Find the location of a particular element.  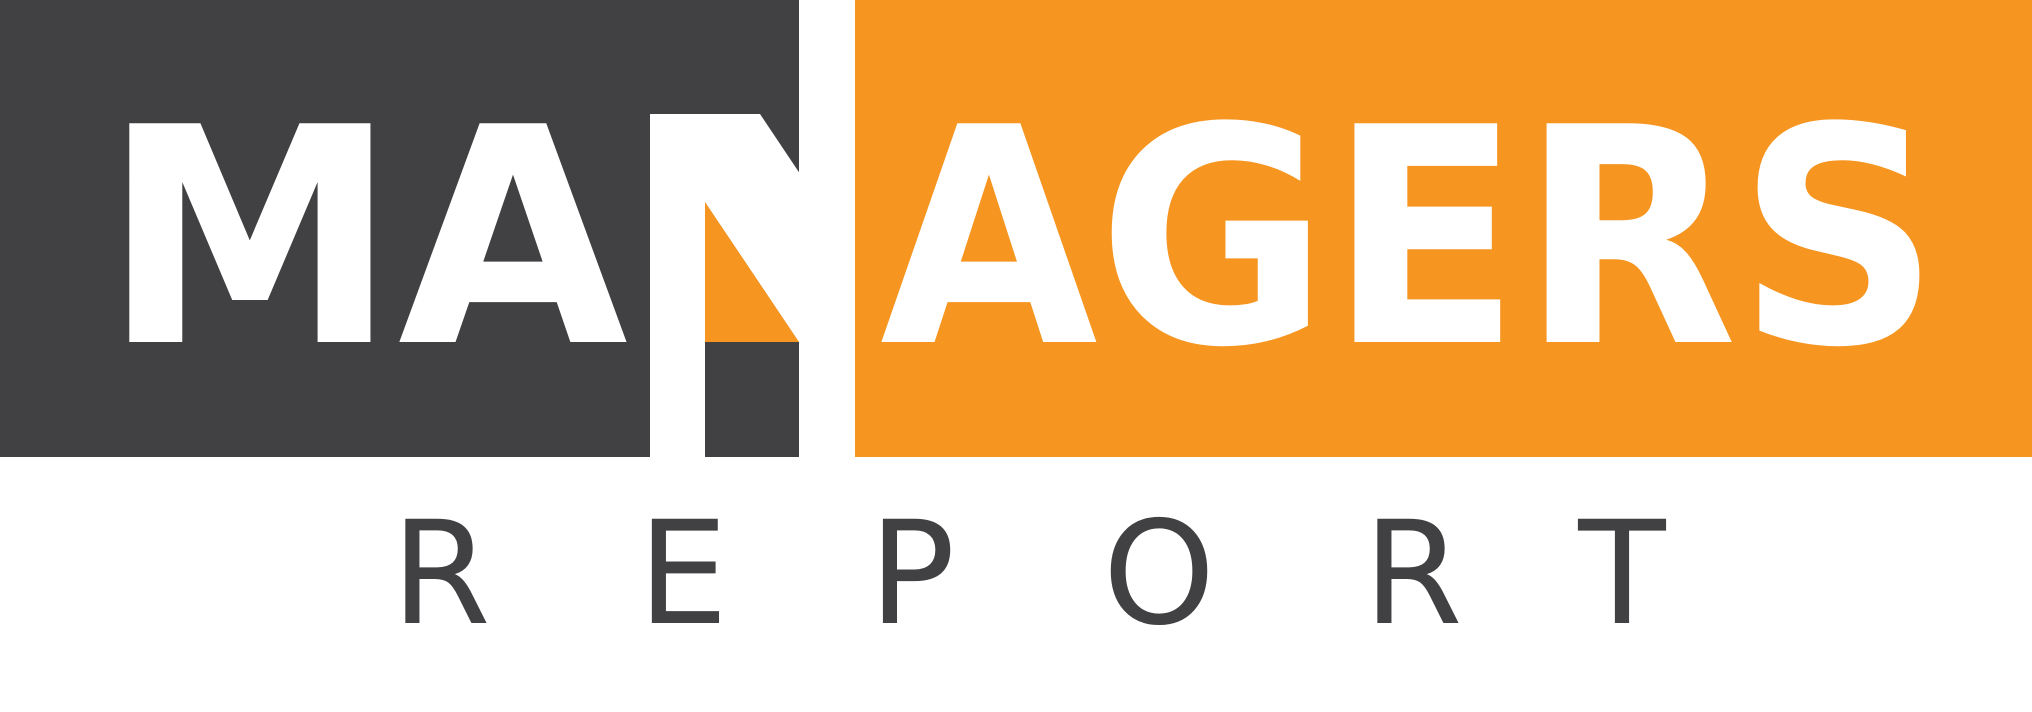

logo-subtitle: R E P O R T is located at coordinates (1028, 573).